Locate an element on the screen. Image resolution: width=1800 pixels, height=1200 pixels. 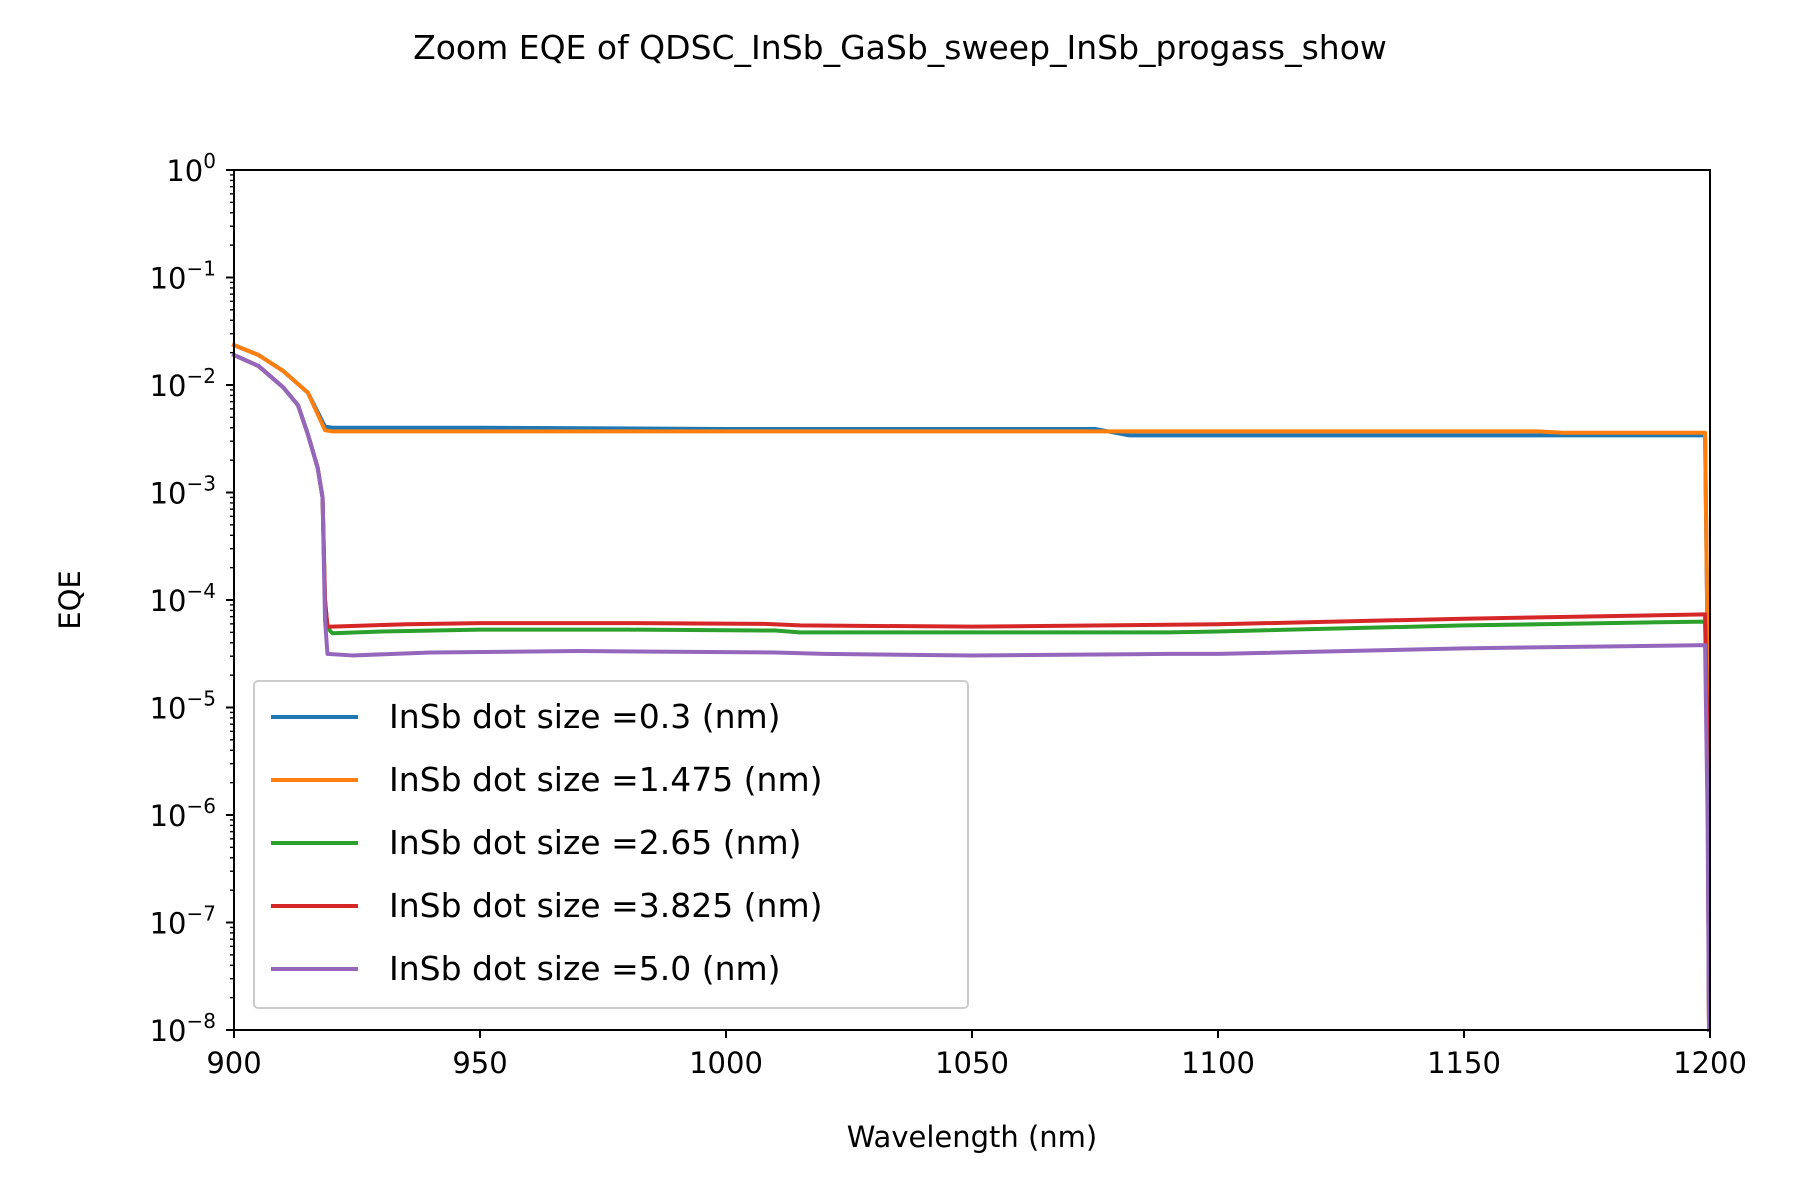
x-tick-label: 1150 is located at coordinates (1464, 1063).